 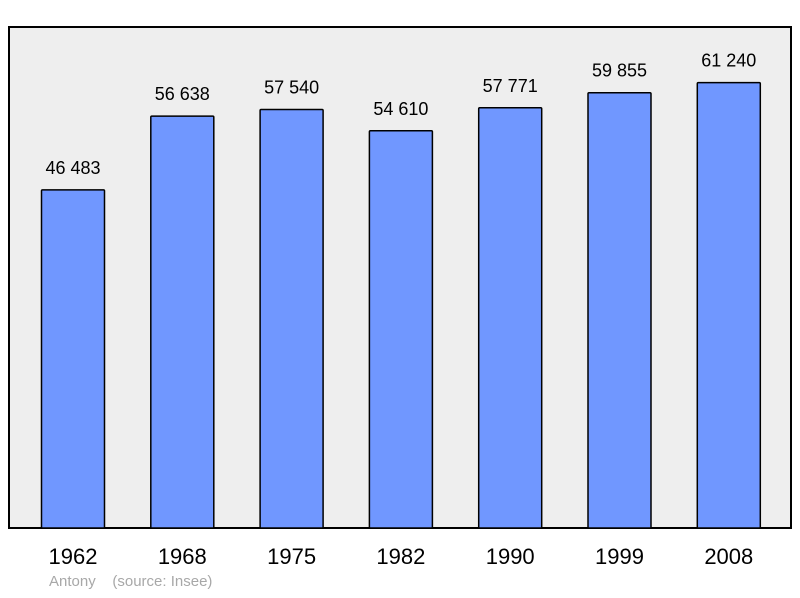 What do you see at coordinates (72, 168) in the screenshot?
I see `value-label-1962: 46 483` at bounding box center [72, 168].